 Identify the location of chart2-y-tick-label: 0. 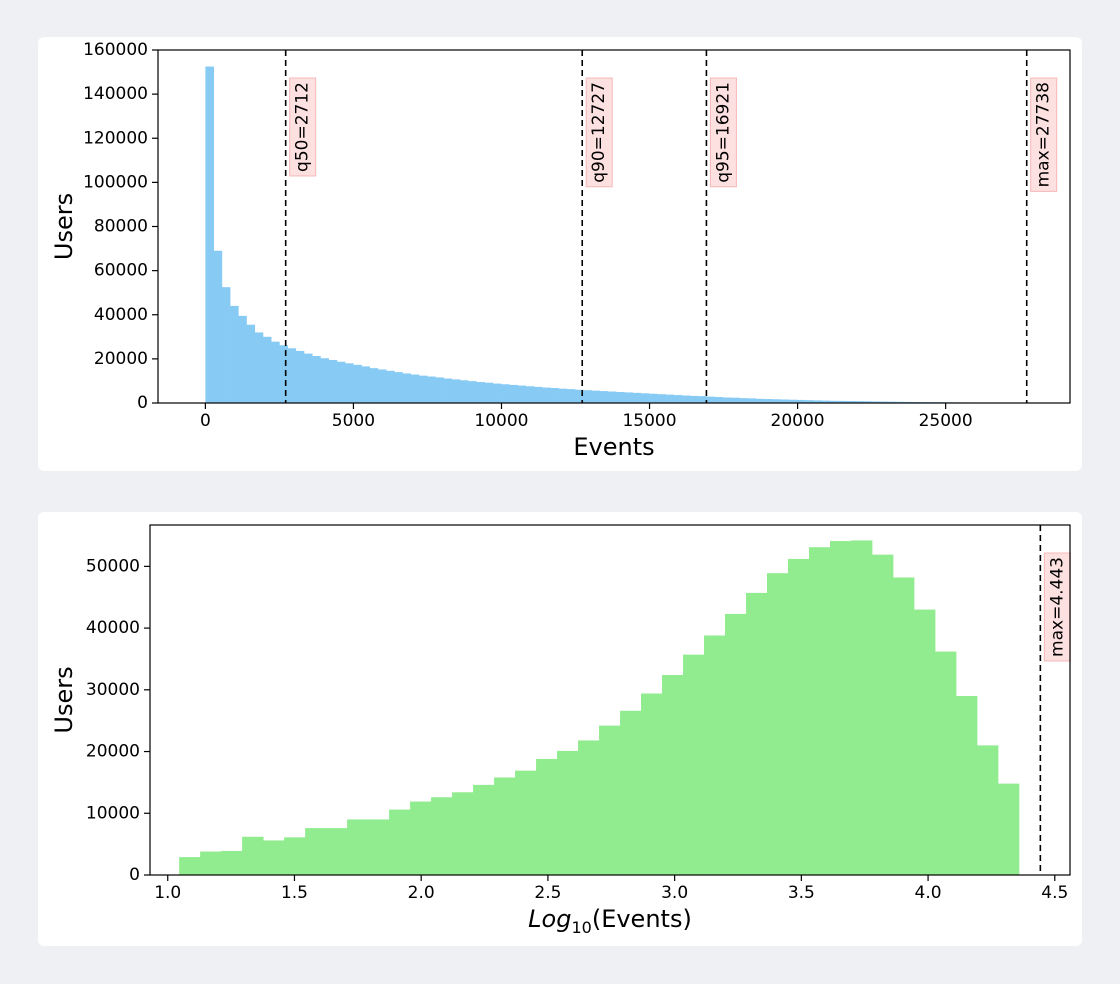
(134, 875).